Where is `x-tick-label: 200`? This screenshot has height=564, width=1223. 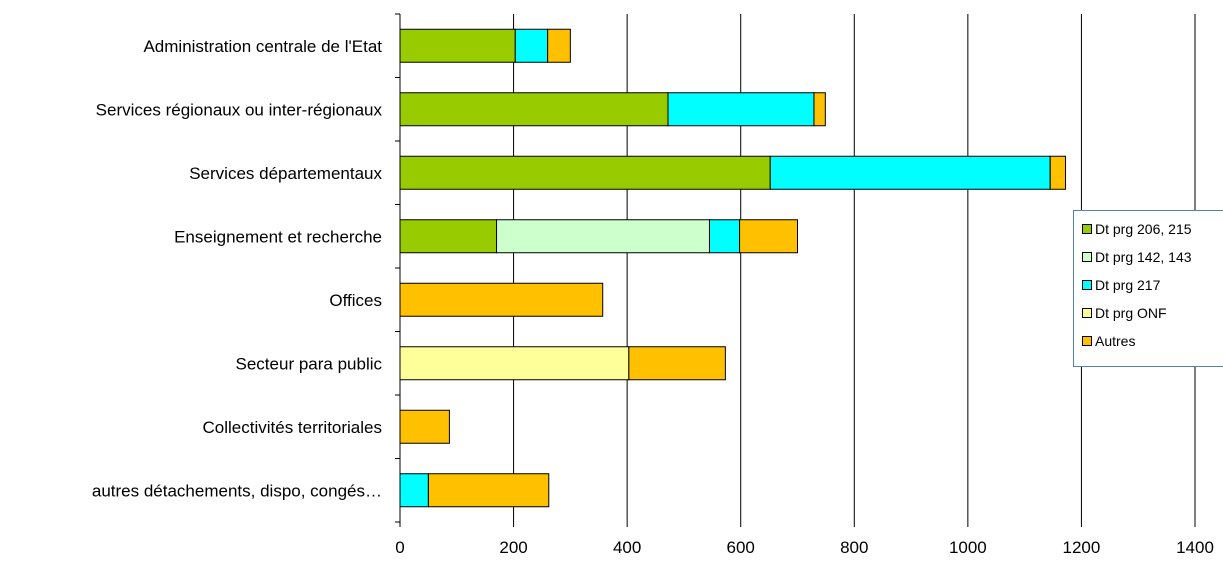 x-tick-label: 200 is located at coordinates (513, 547).